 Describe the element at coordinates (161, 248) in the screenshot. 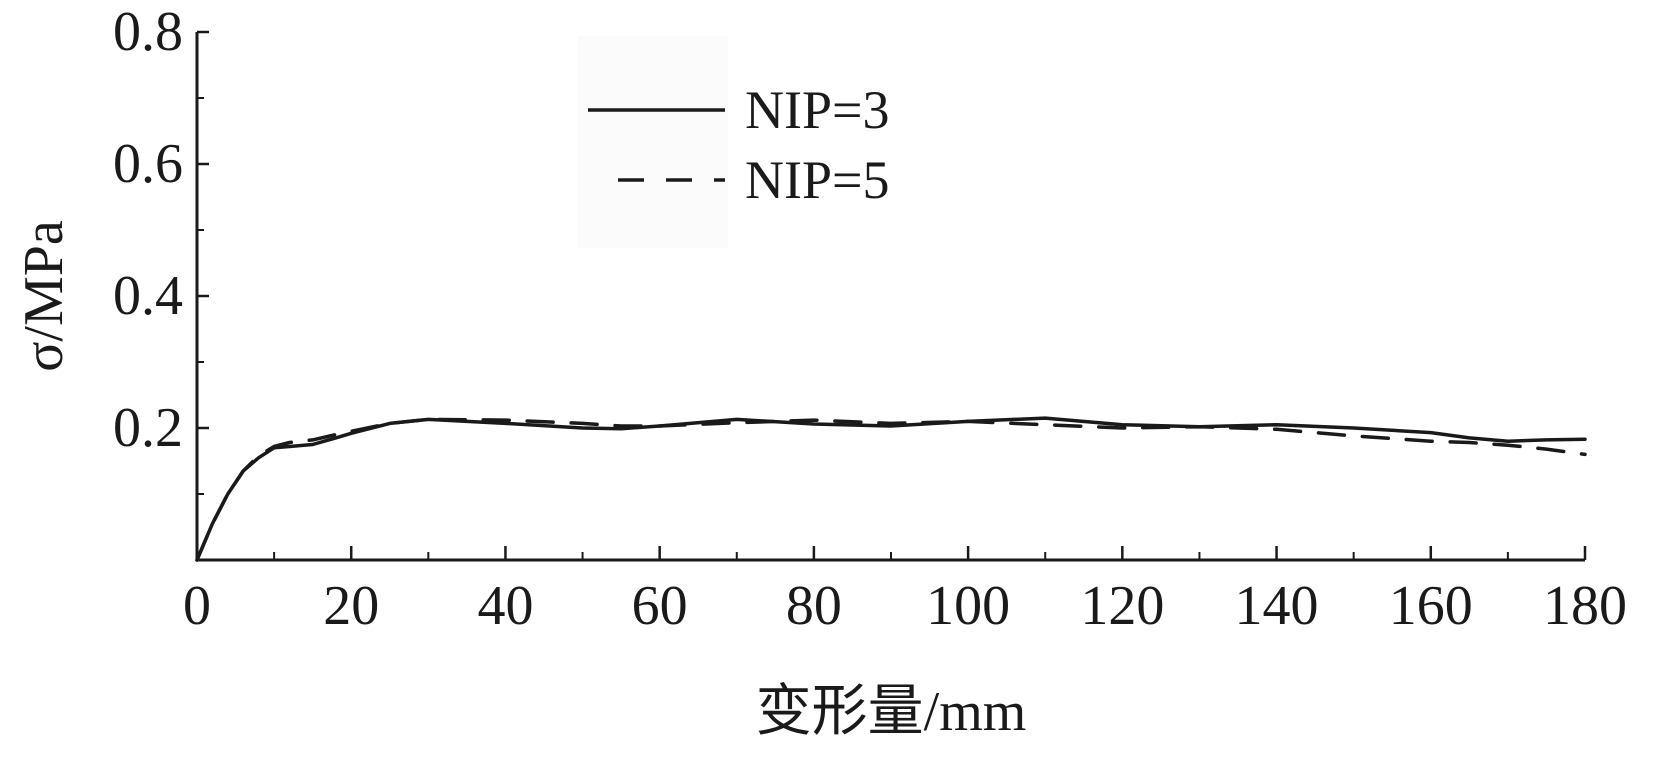

I see `y-ticks: 0.2 0.4 0.6 0.8` at that location.